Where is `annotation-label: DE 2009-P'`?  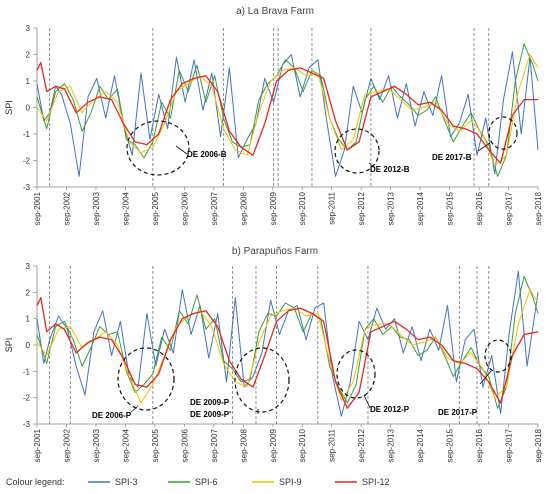
annotation-label: DE 2009-P' is located at coordinates (210, 414).